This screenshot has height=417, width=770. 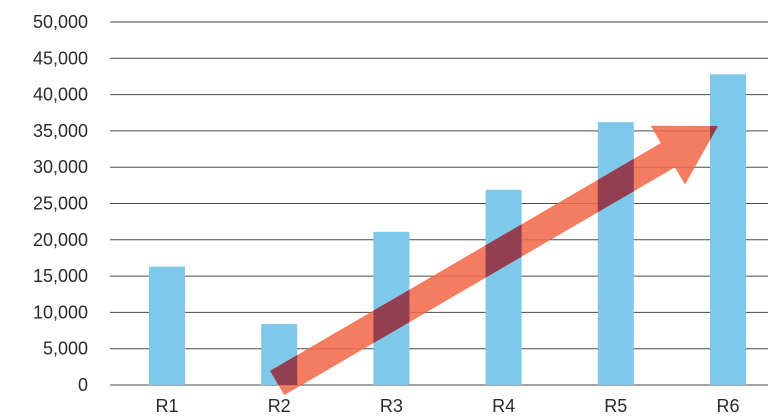 What do you see at coordinates (728, 229) in the screenshot?
I see `bar-r6` at bounding box center [728, 229].